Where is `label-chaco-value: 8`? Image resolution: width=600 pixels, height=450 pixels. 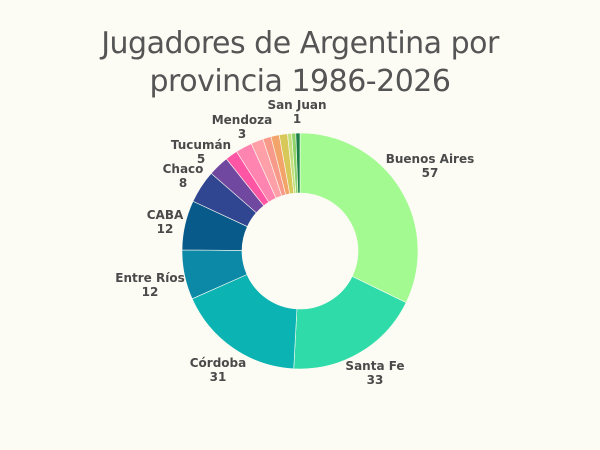
label-chaco-value: 8 is located at coordinates (183, 183).